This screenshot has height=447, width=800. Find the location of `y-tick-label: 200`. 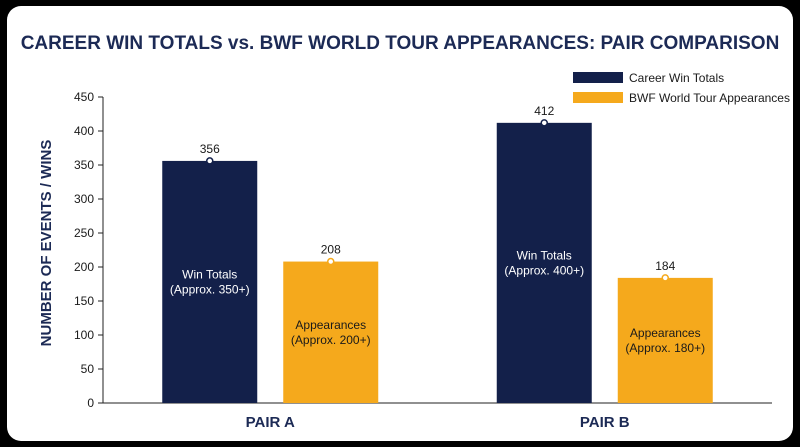

y-tick-label: 200 is located at coordinates (84, 267).